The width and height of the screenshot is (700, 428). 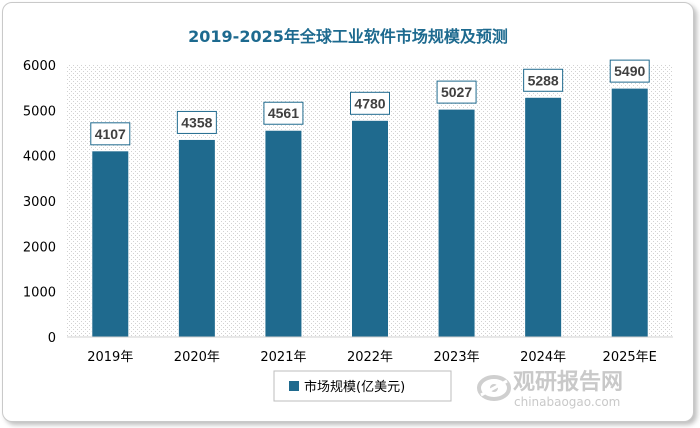 I want to click on data-label: 4107, so click(x=110, y=134).